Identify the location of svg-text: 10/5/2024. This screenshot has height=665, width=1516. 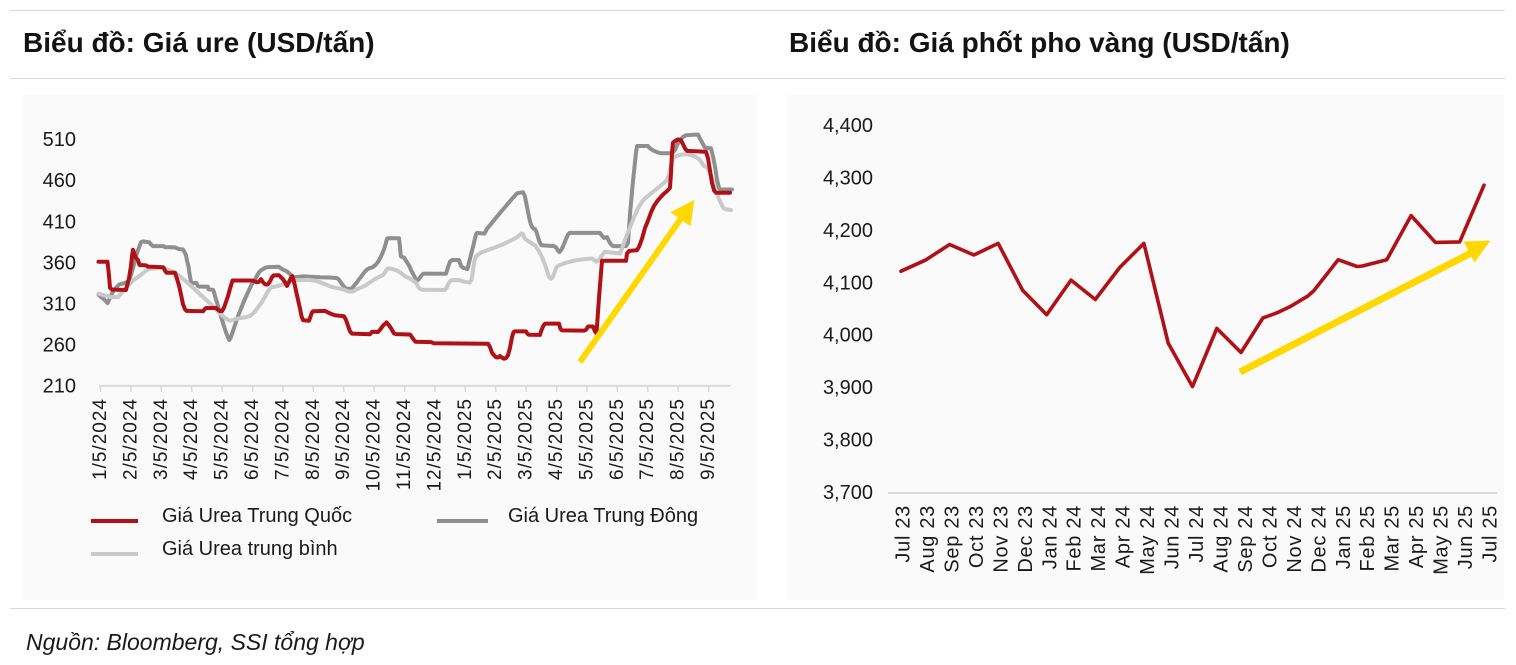
(374, 445).